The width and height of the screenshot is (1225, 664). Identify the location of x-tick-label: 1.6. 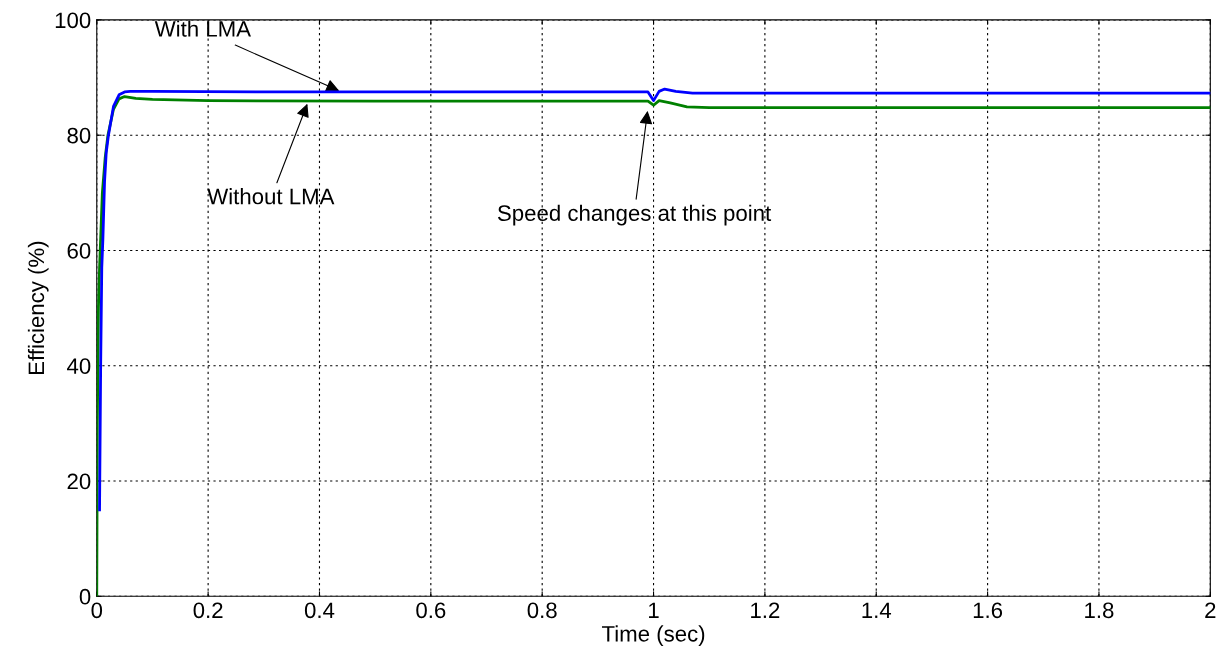
(988, 610).